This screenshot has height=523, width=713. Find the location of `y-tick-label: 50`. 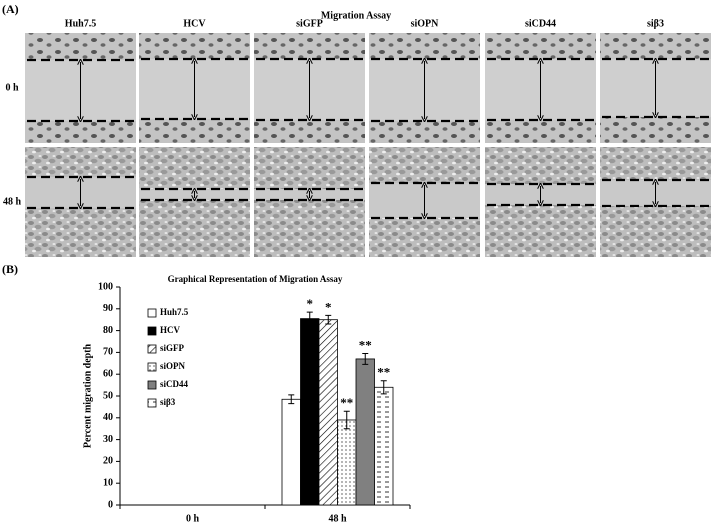

y-tick-label: 50 is located at coordinates (108, 395).